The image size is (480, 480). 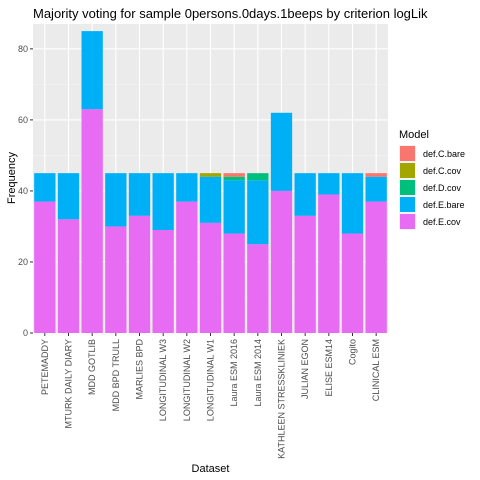 What do you see at coordinates (353, 352) in the screenshot?
I see `x-tick-label: Cogito` at bounding box center [353, 352].